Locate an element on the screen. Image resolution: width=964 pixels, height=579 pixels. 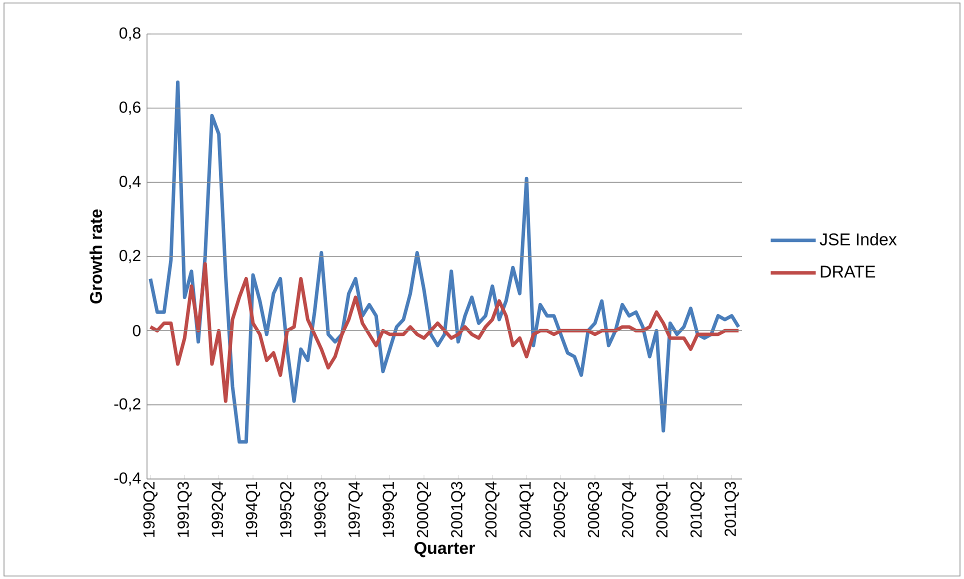
x-tick-label: 1999Q1 is located at coordinates (389, 509).